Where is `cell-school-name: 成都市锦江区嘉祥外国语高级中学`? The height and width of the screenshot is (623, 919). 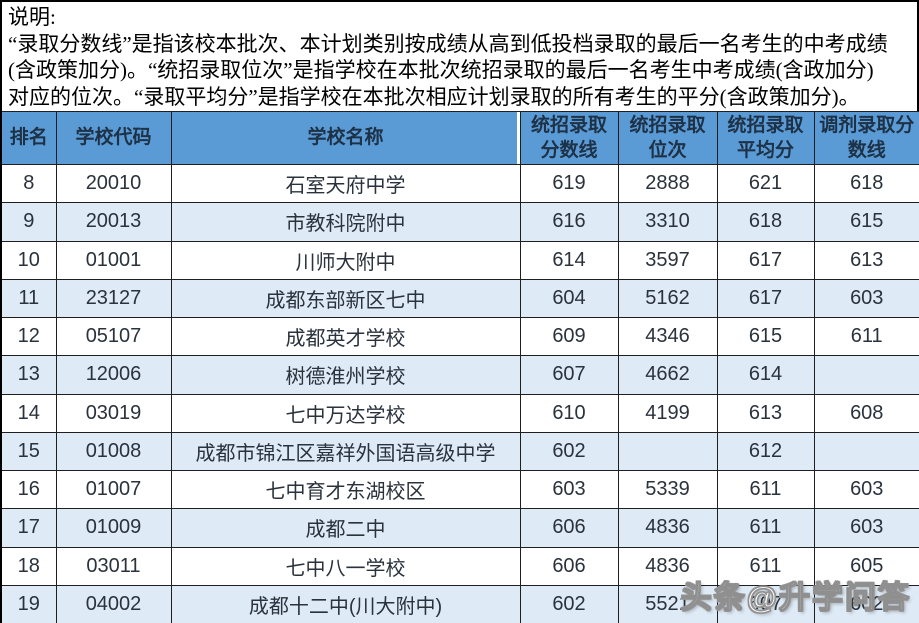
cell-school-name: 成都市锦江区嘉祥外国语高级中学 is located at coordinates (345, 451).